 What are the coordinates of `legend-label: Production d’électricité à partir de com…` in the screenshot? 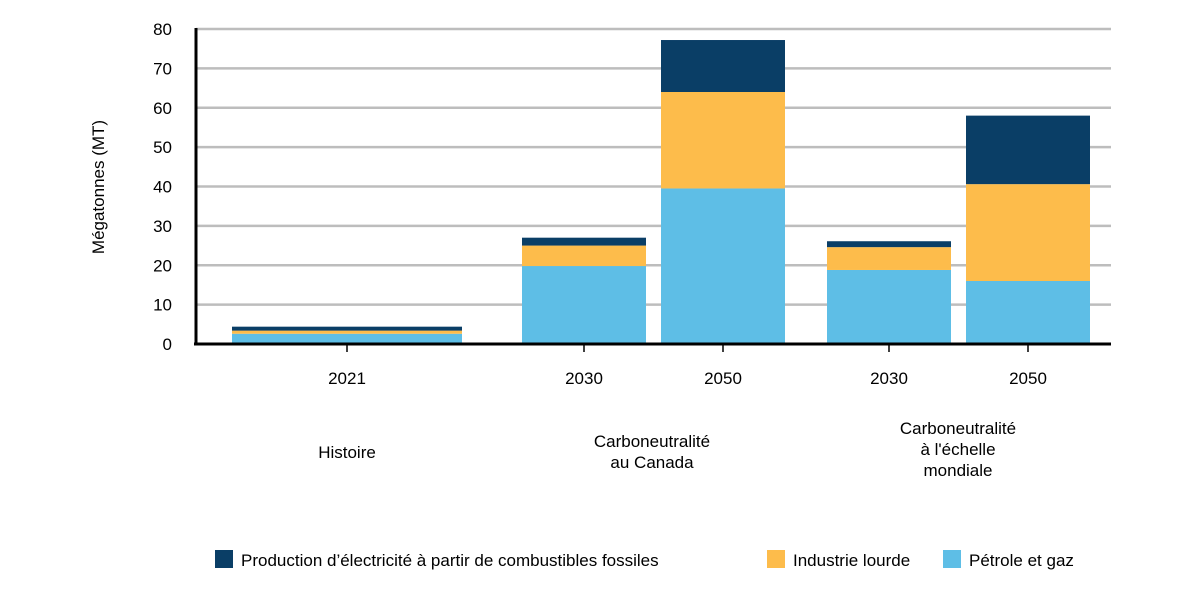 It's located at (450, 560).